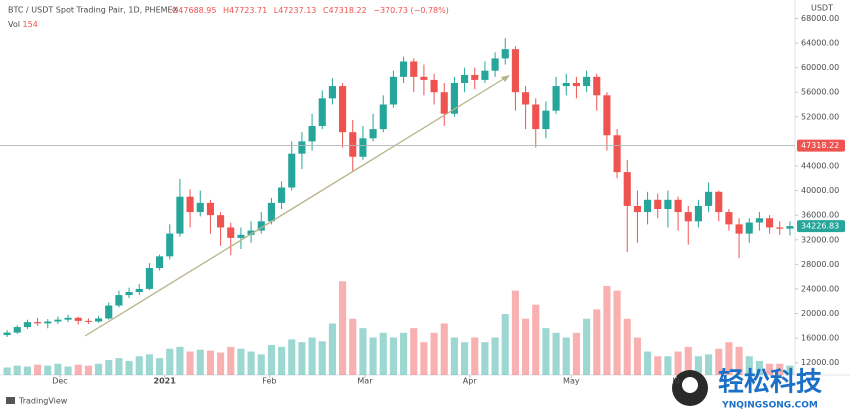 Image resolution: width=850 pixels, height=411 pixels. What do you see at coordinates (822, 8) in the screenshot?
I see `y-axis-label: USDT` at bounding box center [822, 8].